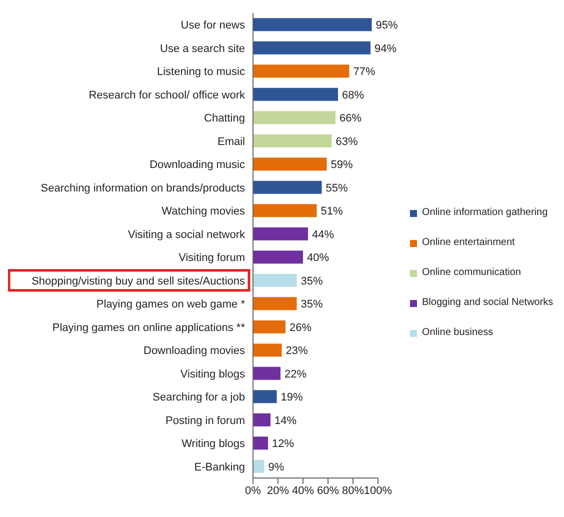  What do you see at coordinates (285, 420) in the screenshot?
I see `data-label: 14%` at bounding box center [285, 420].